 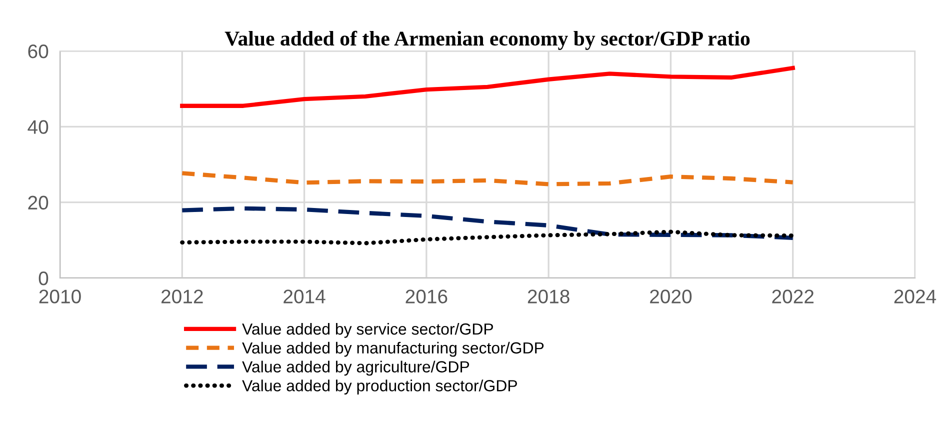 I want to click on x-tick-label: 2012, so click(x=182, y=297).